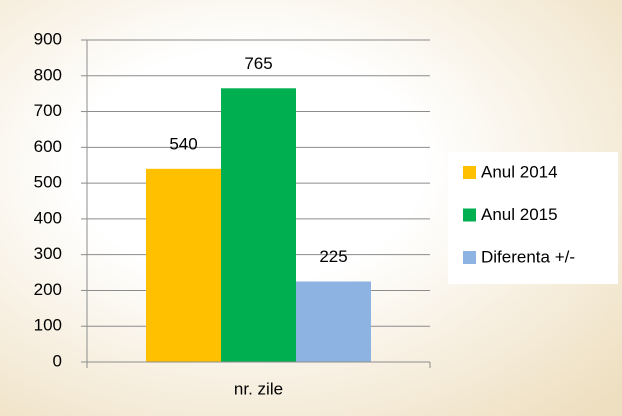  I want to click on y-tick-label: 600, so click(48, 146).